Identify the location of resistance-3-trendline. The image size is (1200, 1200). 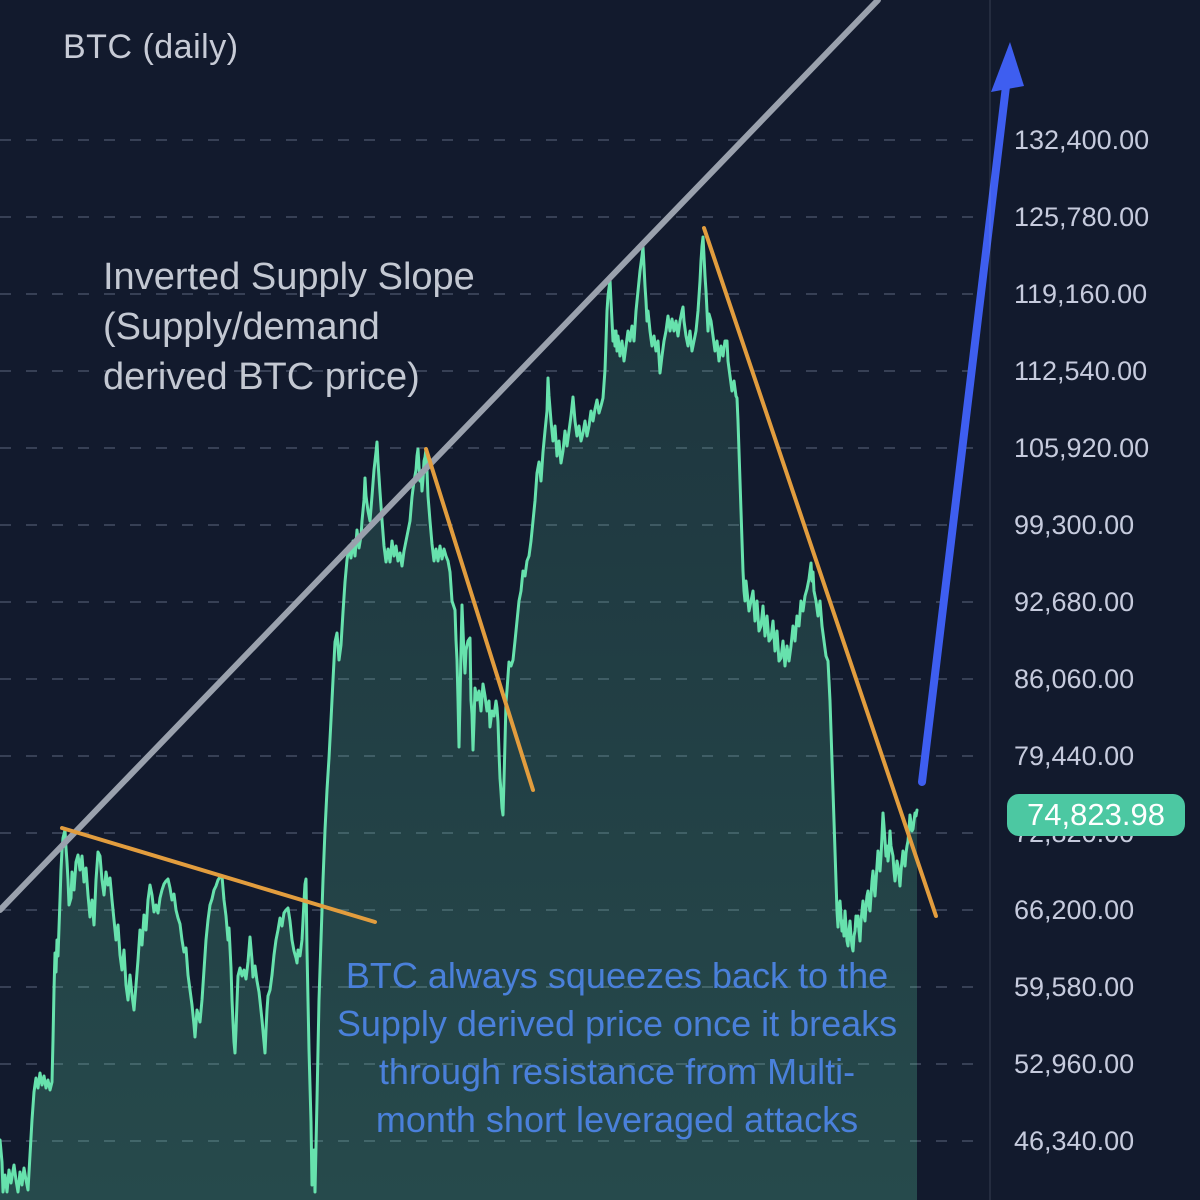
(820, 572).